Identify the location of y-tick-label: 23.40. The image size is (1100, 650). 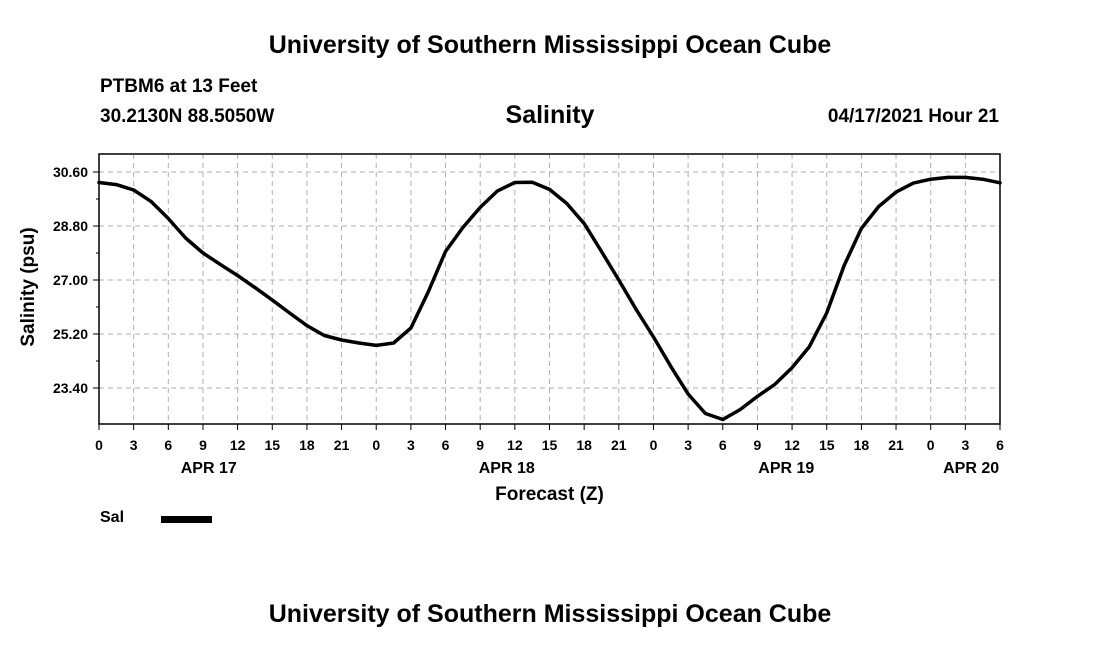
(70, 388).